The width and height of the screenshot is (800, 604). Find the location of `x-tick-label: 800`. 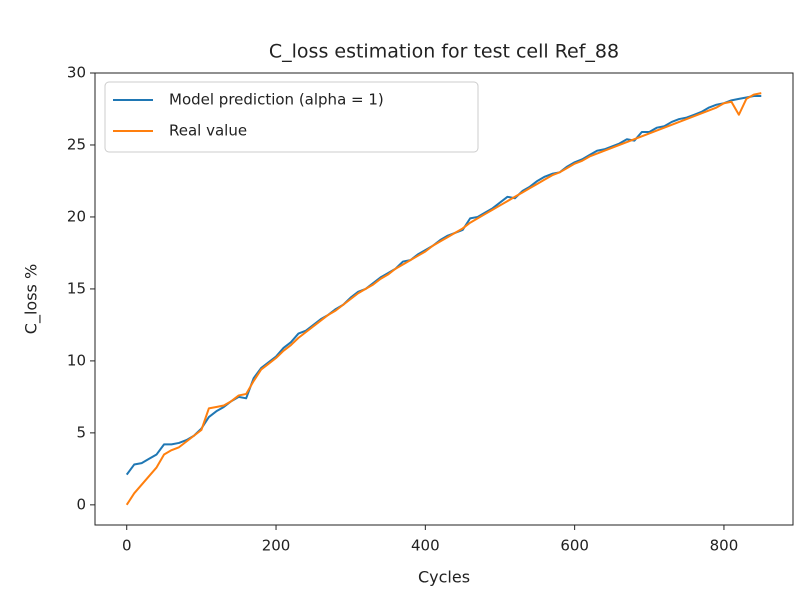

x-tick-label: 800 is located at coordinates (724, 546).